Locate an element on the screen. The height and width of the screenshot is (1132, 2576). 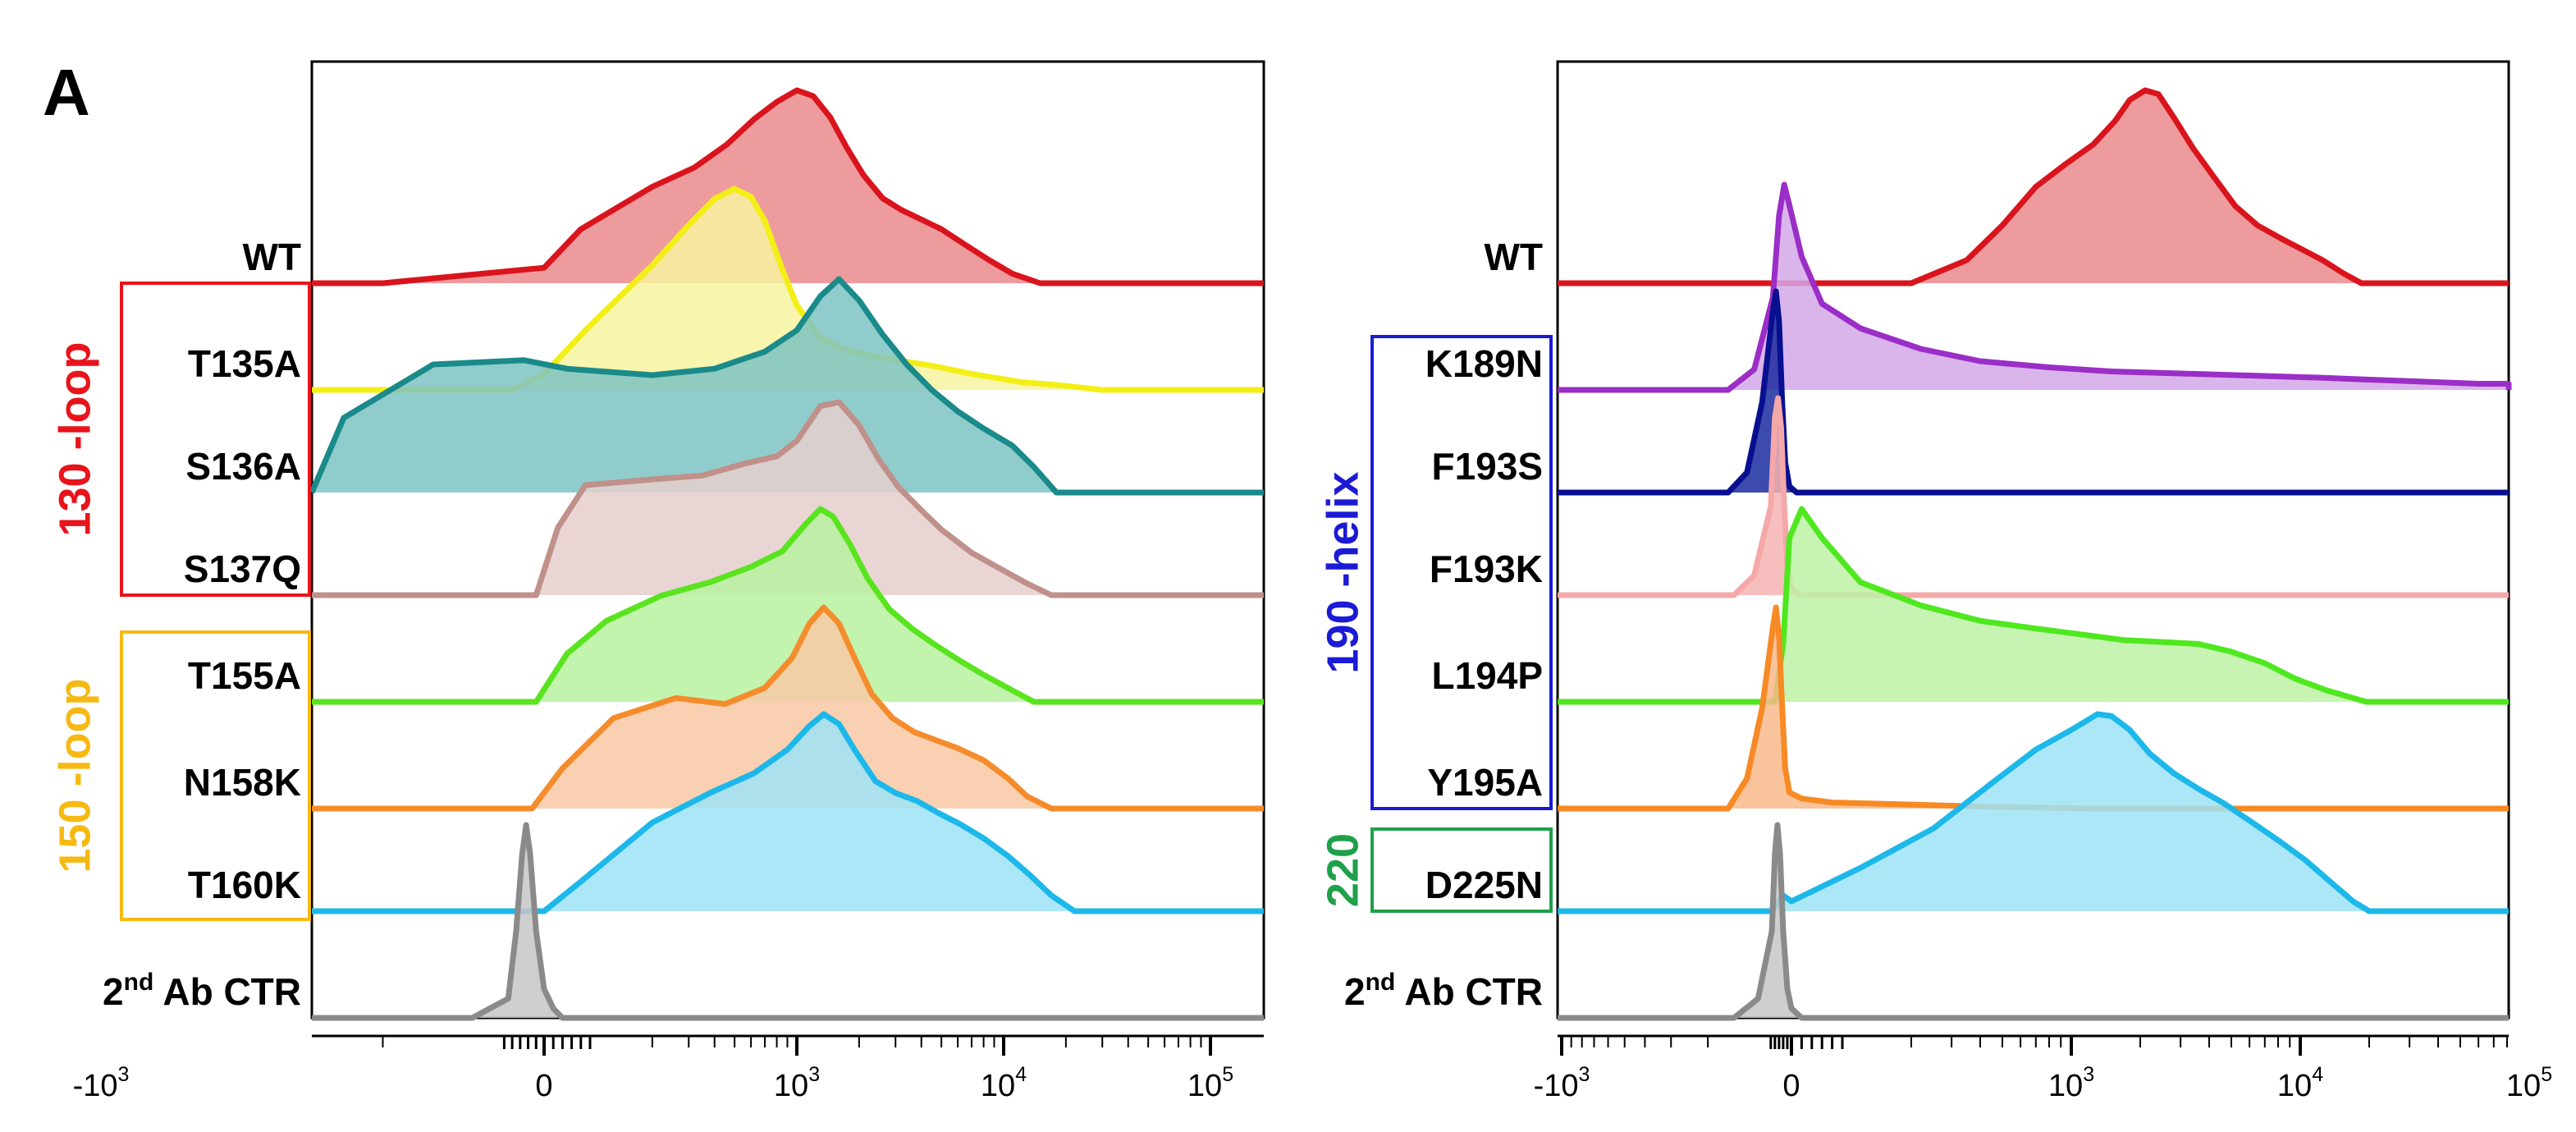
row-label: T160K is located at coordinates (244, 885).